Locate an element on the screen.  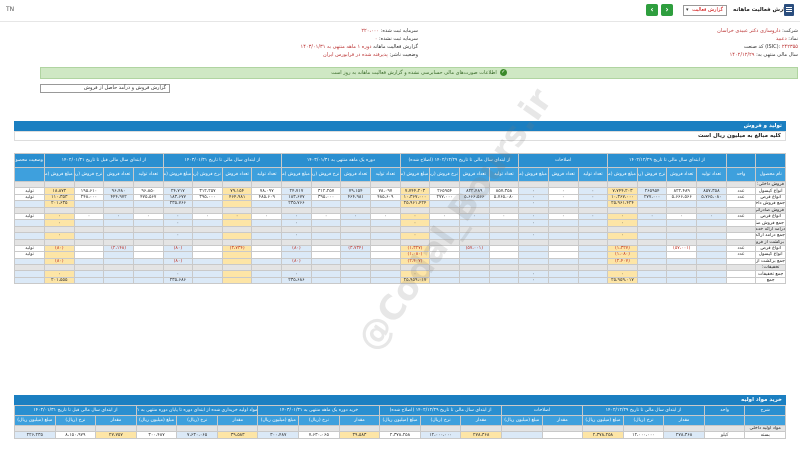
column-header: واحد is located at coordinates (741, 174).